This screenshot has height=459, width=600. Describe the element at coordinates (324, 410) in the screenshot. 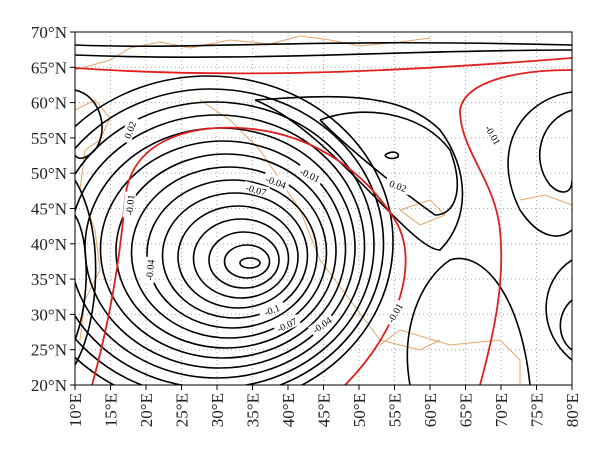

I see `lon-tick-label: 45°E` at that location.